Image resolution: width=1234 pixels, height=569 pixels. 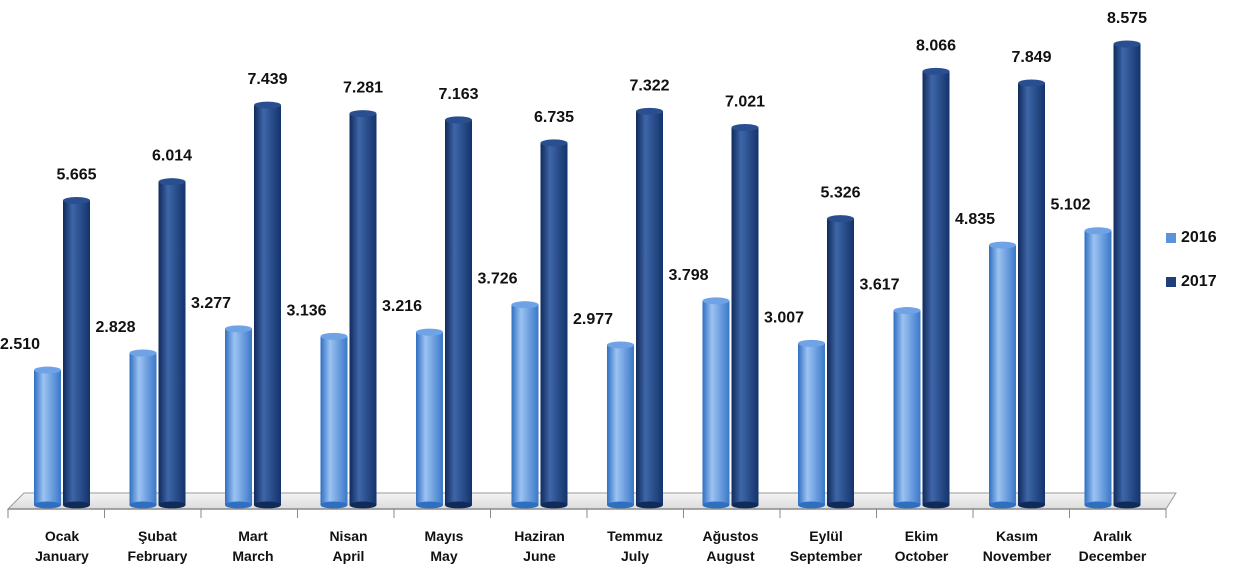 I want to click on data-label-2016-6: 2.977, so click(x=593, y=319).